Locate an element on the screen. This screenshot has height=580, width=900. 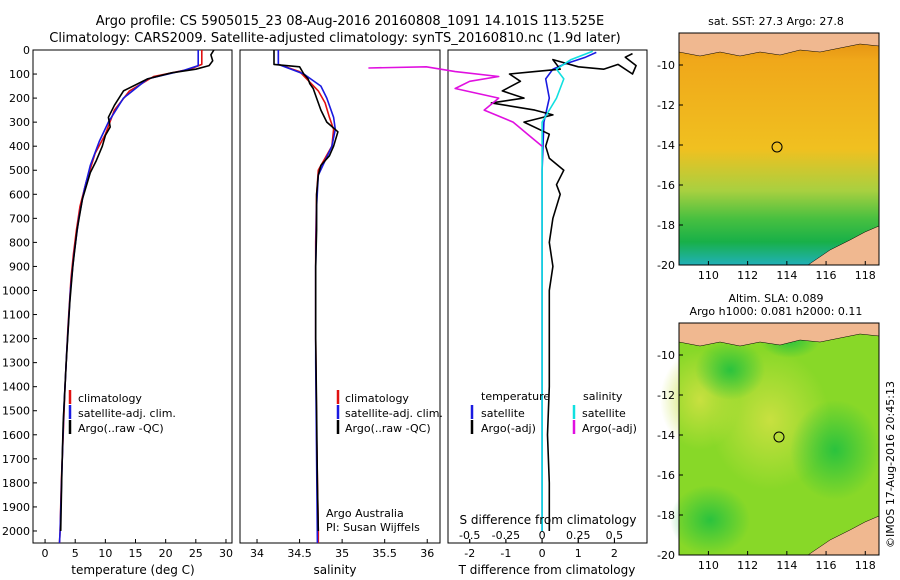
depth-tick-label: 1900 is located at coordinates (16, 507).